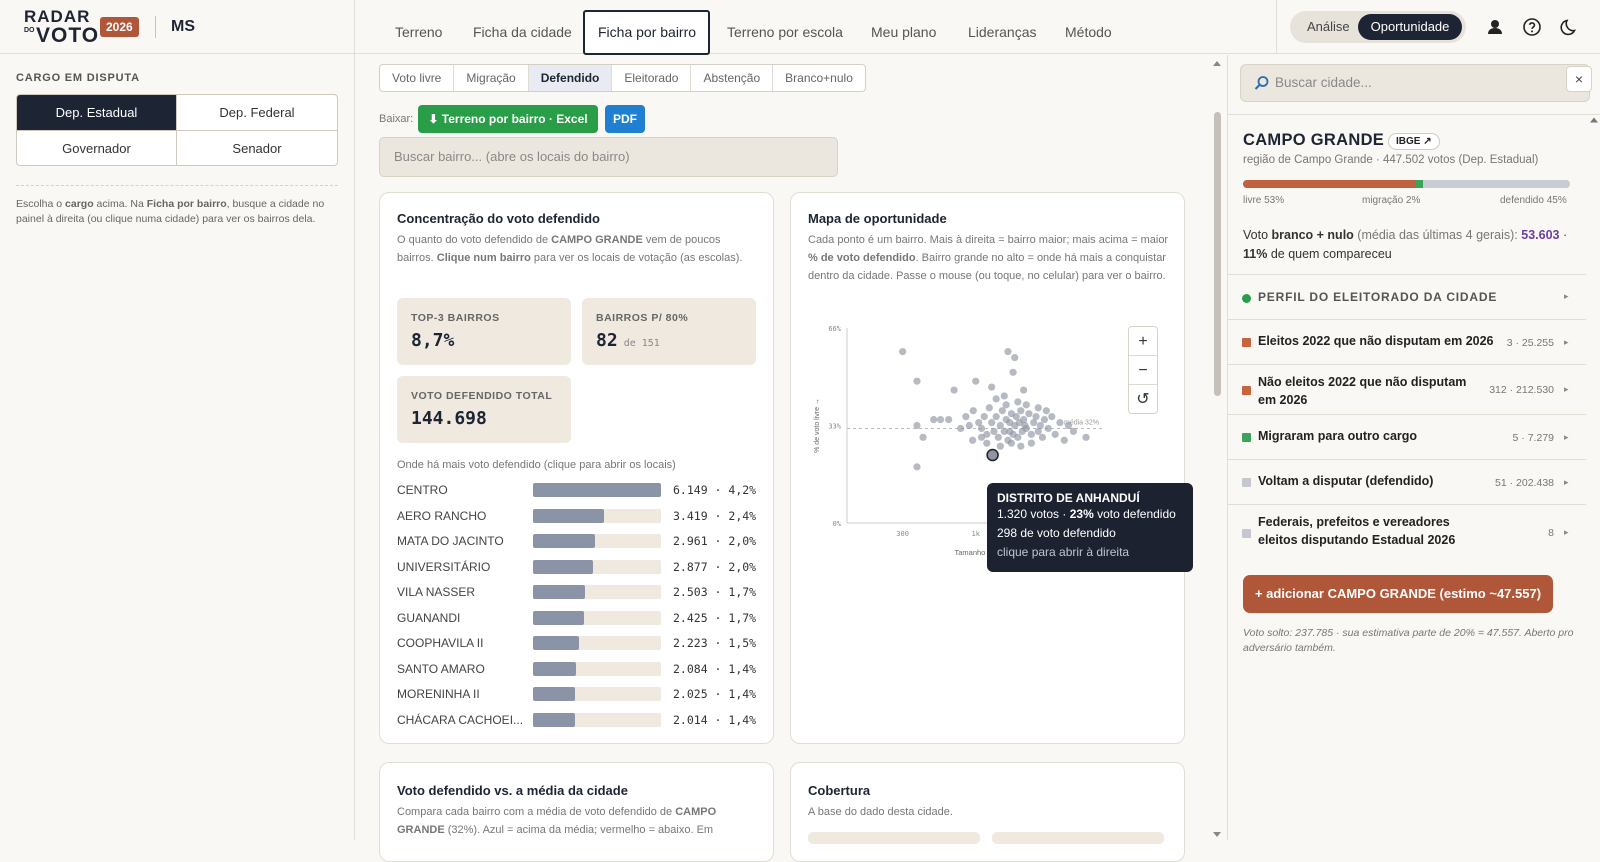  I want to click on state-label: MS, so click(183, 26).